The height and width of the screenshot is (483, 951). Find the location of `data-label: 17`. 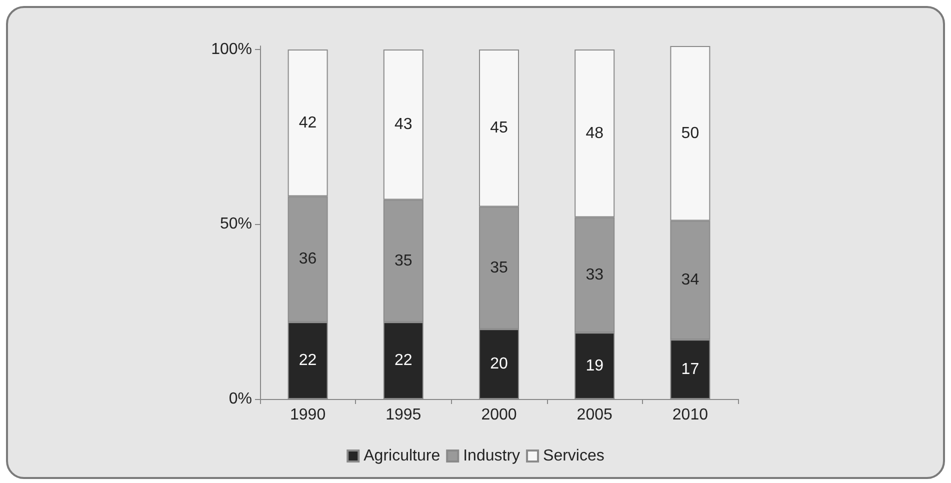

data-label: 17 is located at coordinates (690, 369).